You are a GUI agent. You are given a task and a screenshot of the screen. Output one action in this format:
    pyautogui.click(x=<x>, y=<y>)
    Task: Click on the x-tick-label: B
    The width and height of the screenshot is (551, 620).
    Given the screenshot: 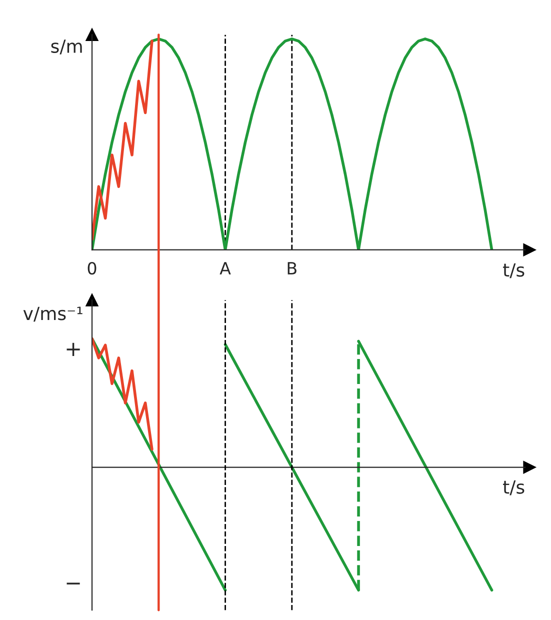 What is the action you would take?
    pyautogui.click(x=292, y=268)
    